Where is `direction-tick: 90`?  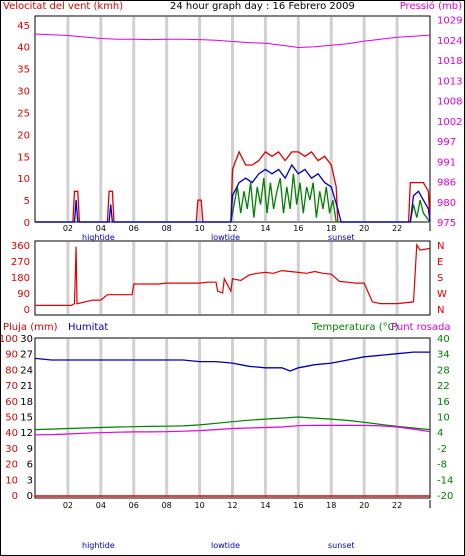
direction-tick: 90 is located at coordinates (23, 294).